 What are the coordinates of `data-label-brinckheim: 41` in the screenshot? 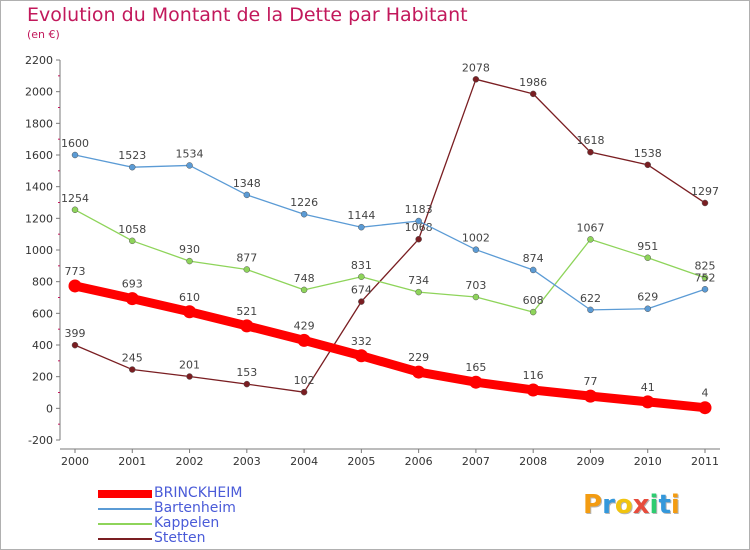 It's located at (648, 387).